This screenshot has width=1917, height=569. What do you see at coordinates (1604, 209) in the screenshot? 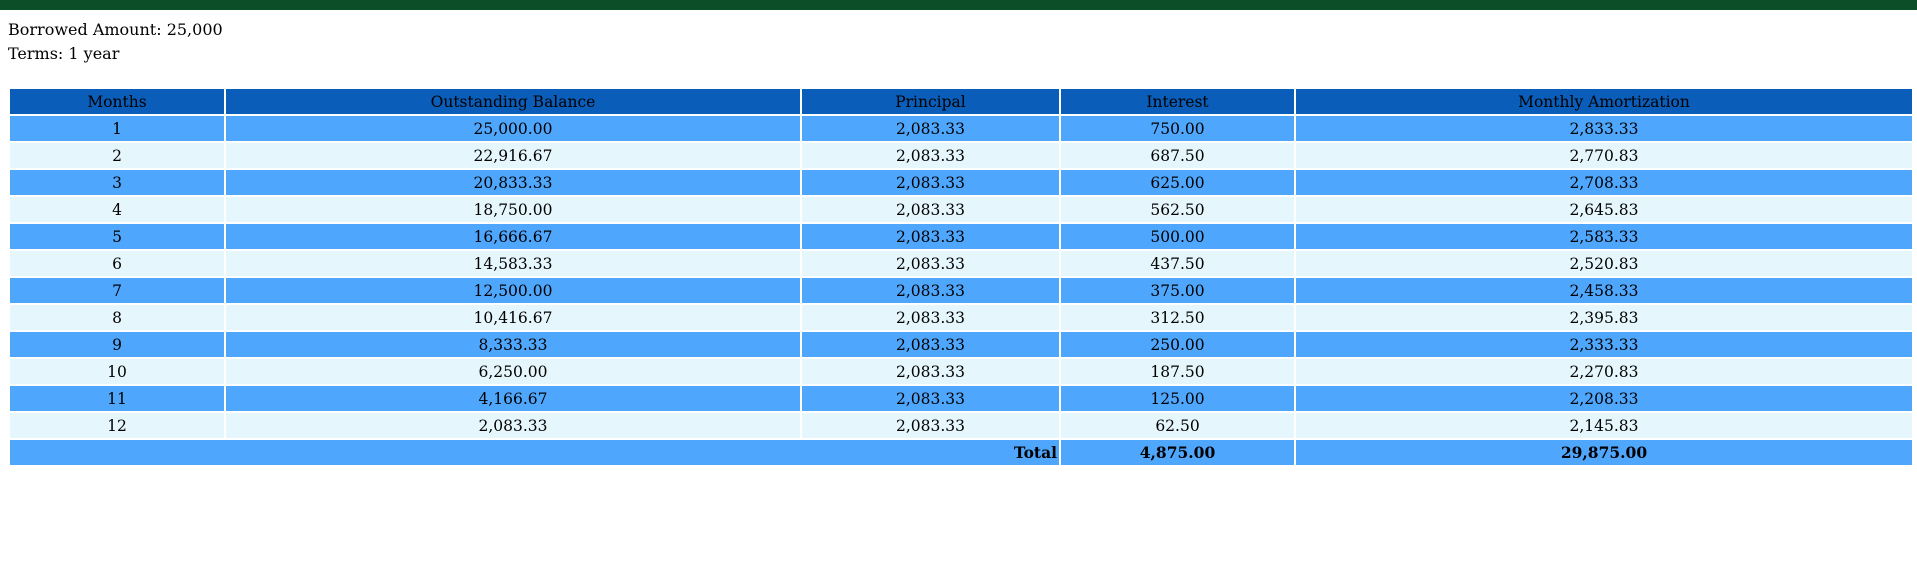
I see `cell-monthly-amortization: 2,645.83` at bounding box center [1604, 209].